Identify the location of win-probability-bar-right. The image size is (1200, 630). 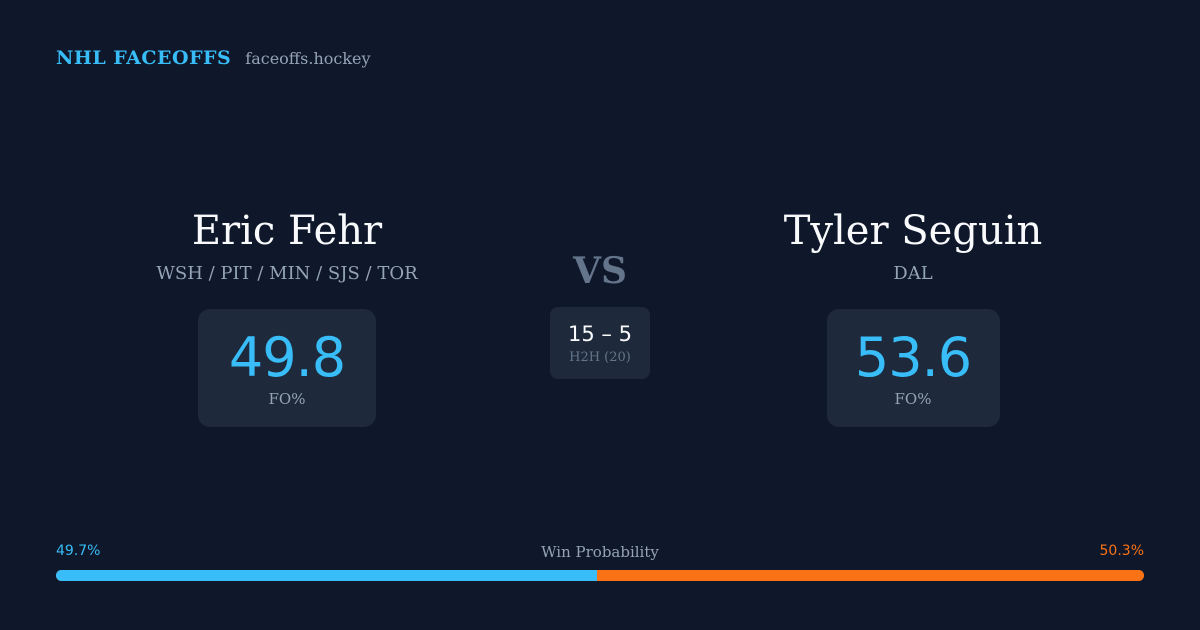
(870, 575).